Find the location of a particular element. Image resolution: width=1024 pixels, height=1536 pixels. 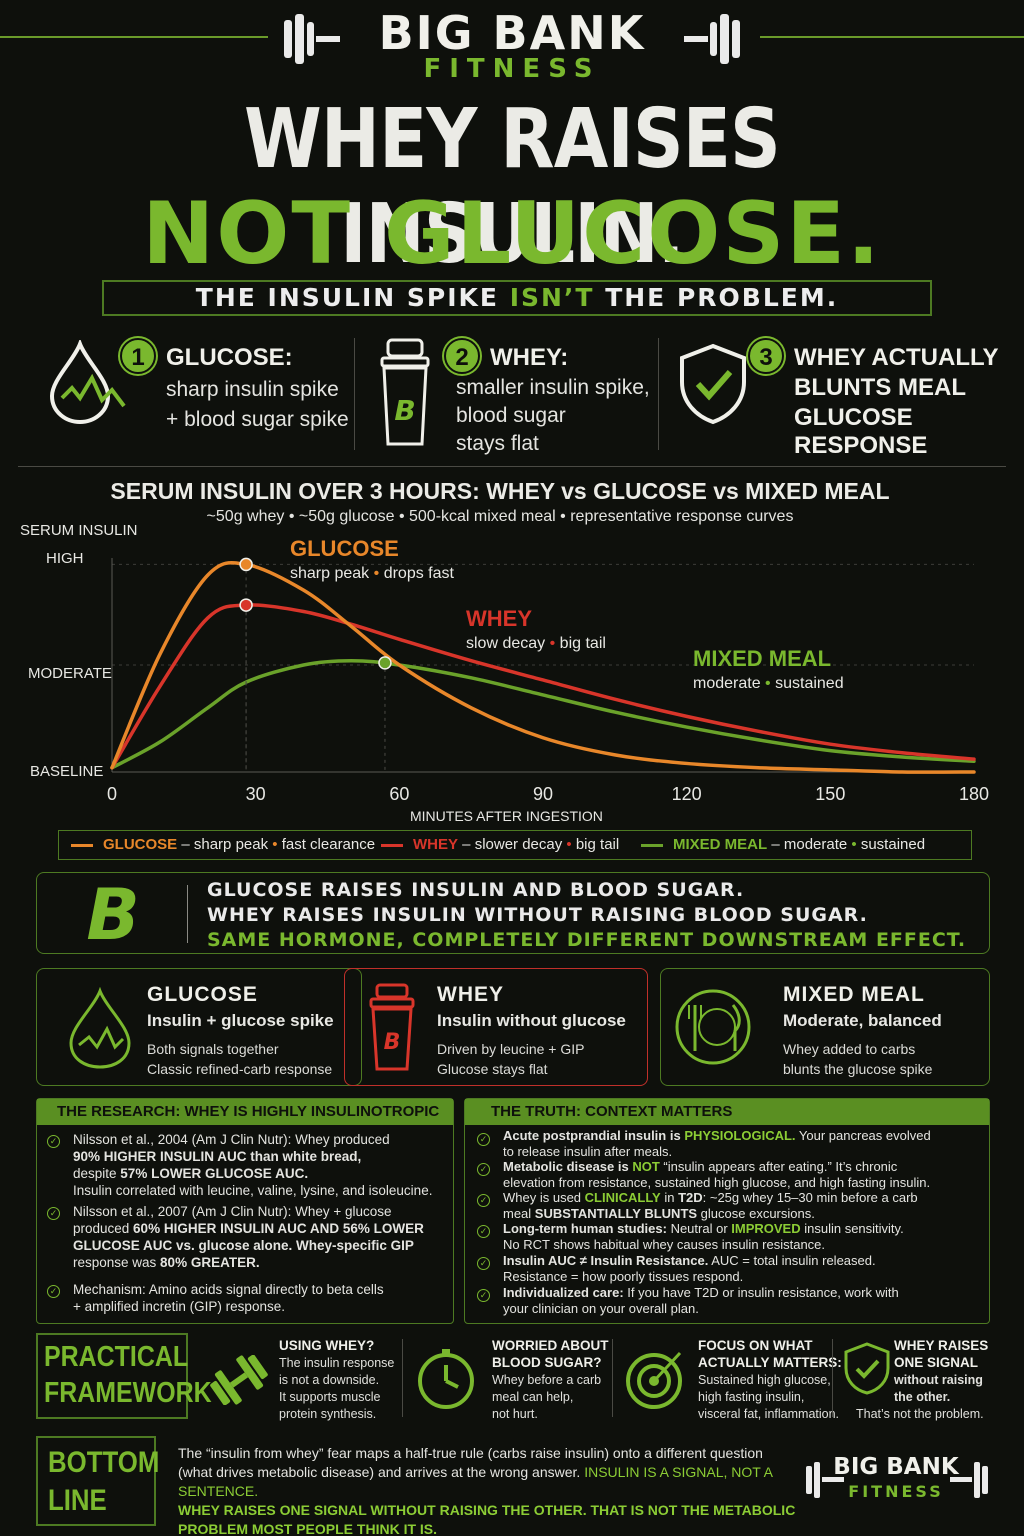

framework-2-text-3: not hurt. is located at coordinates (515, 1414).